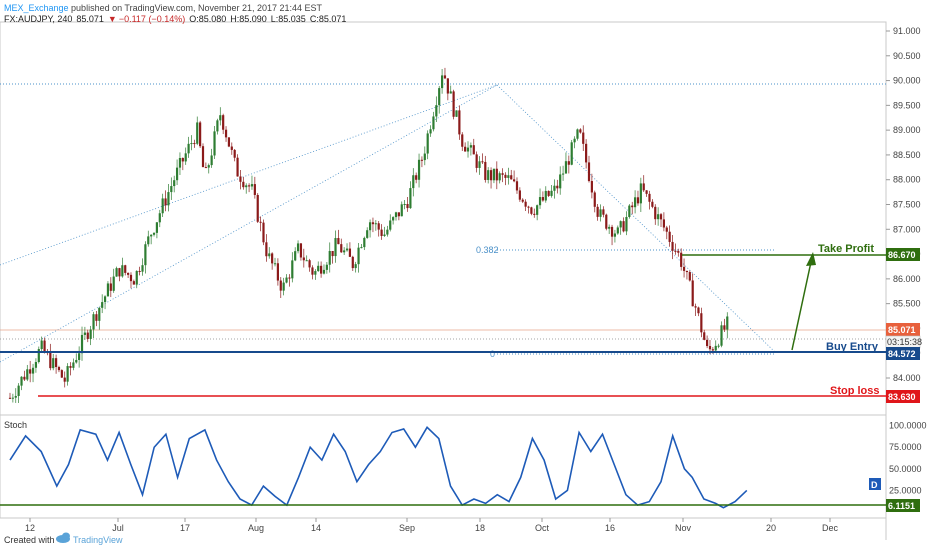 Image resolution: width=932 pixels, height=555 pixels. Describe the element at coordinates (830, 528) in the screenshot. I see `time-tick-label: Dec` at that location.